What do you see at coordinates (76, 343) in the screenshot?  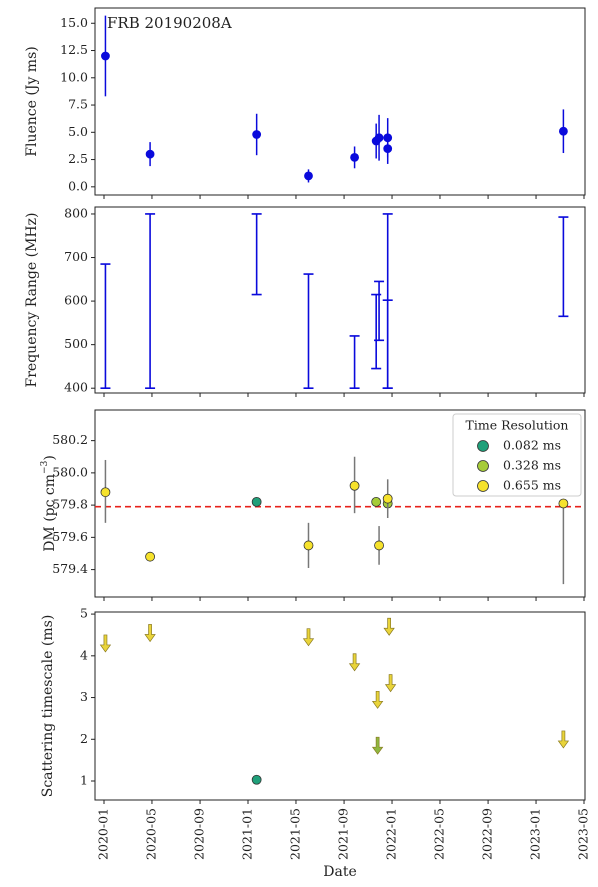 I see `y-tick-label: 500` at bounding box center [76, 343].